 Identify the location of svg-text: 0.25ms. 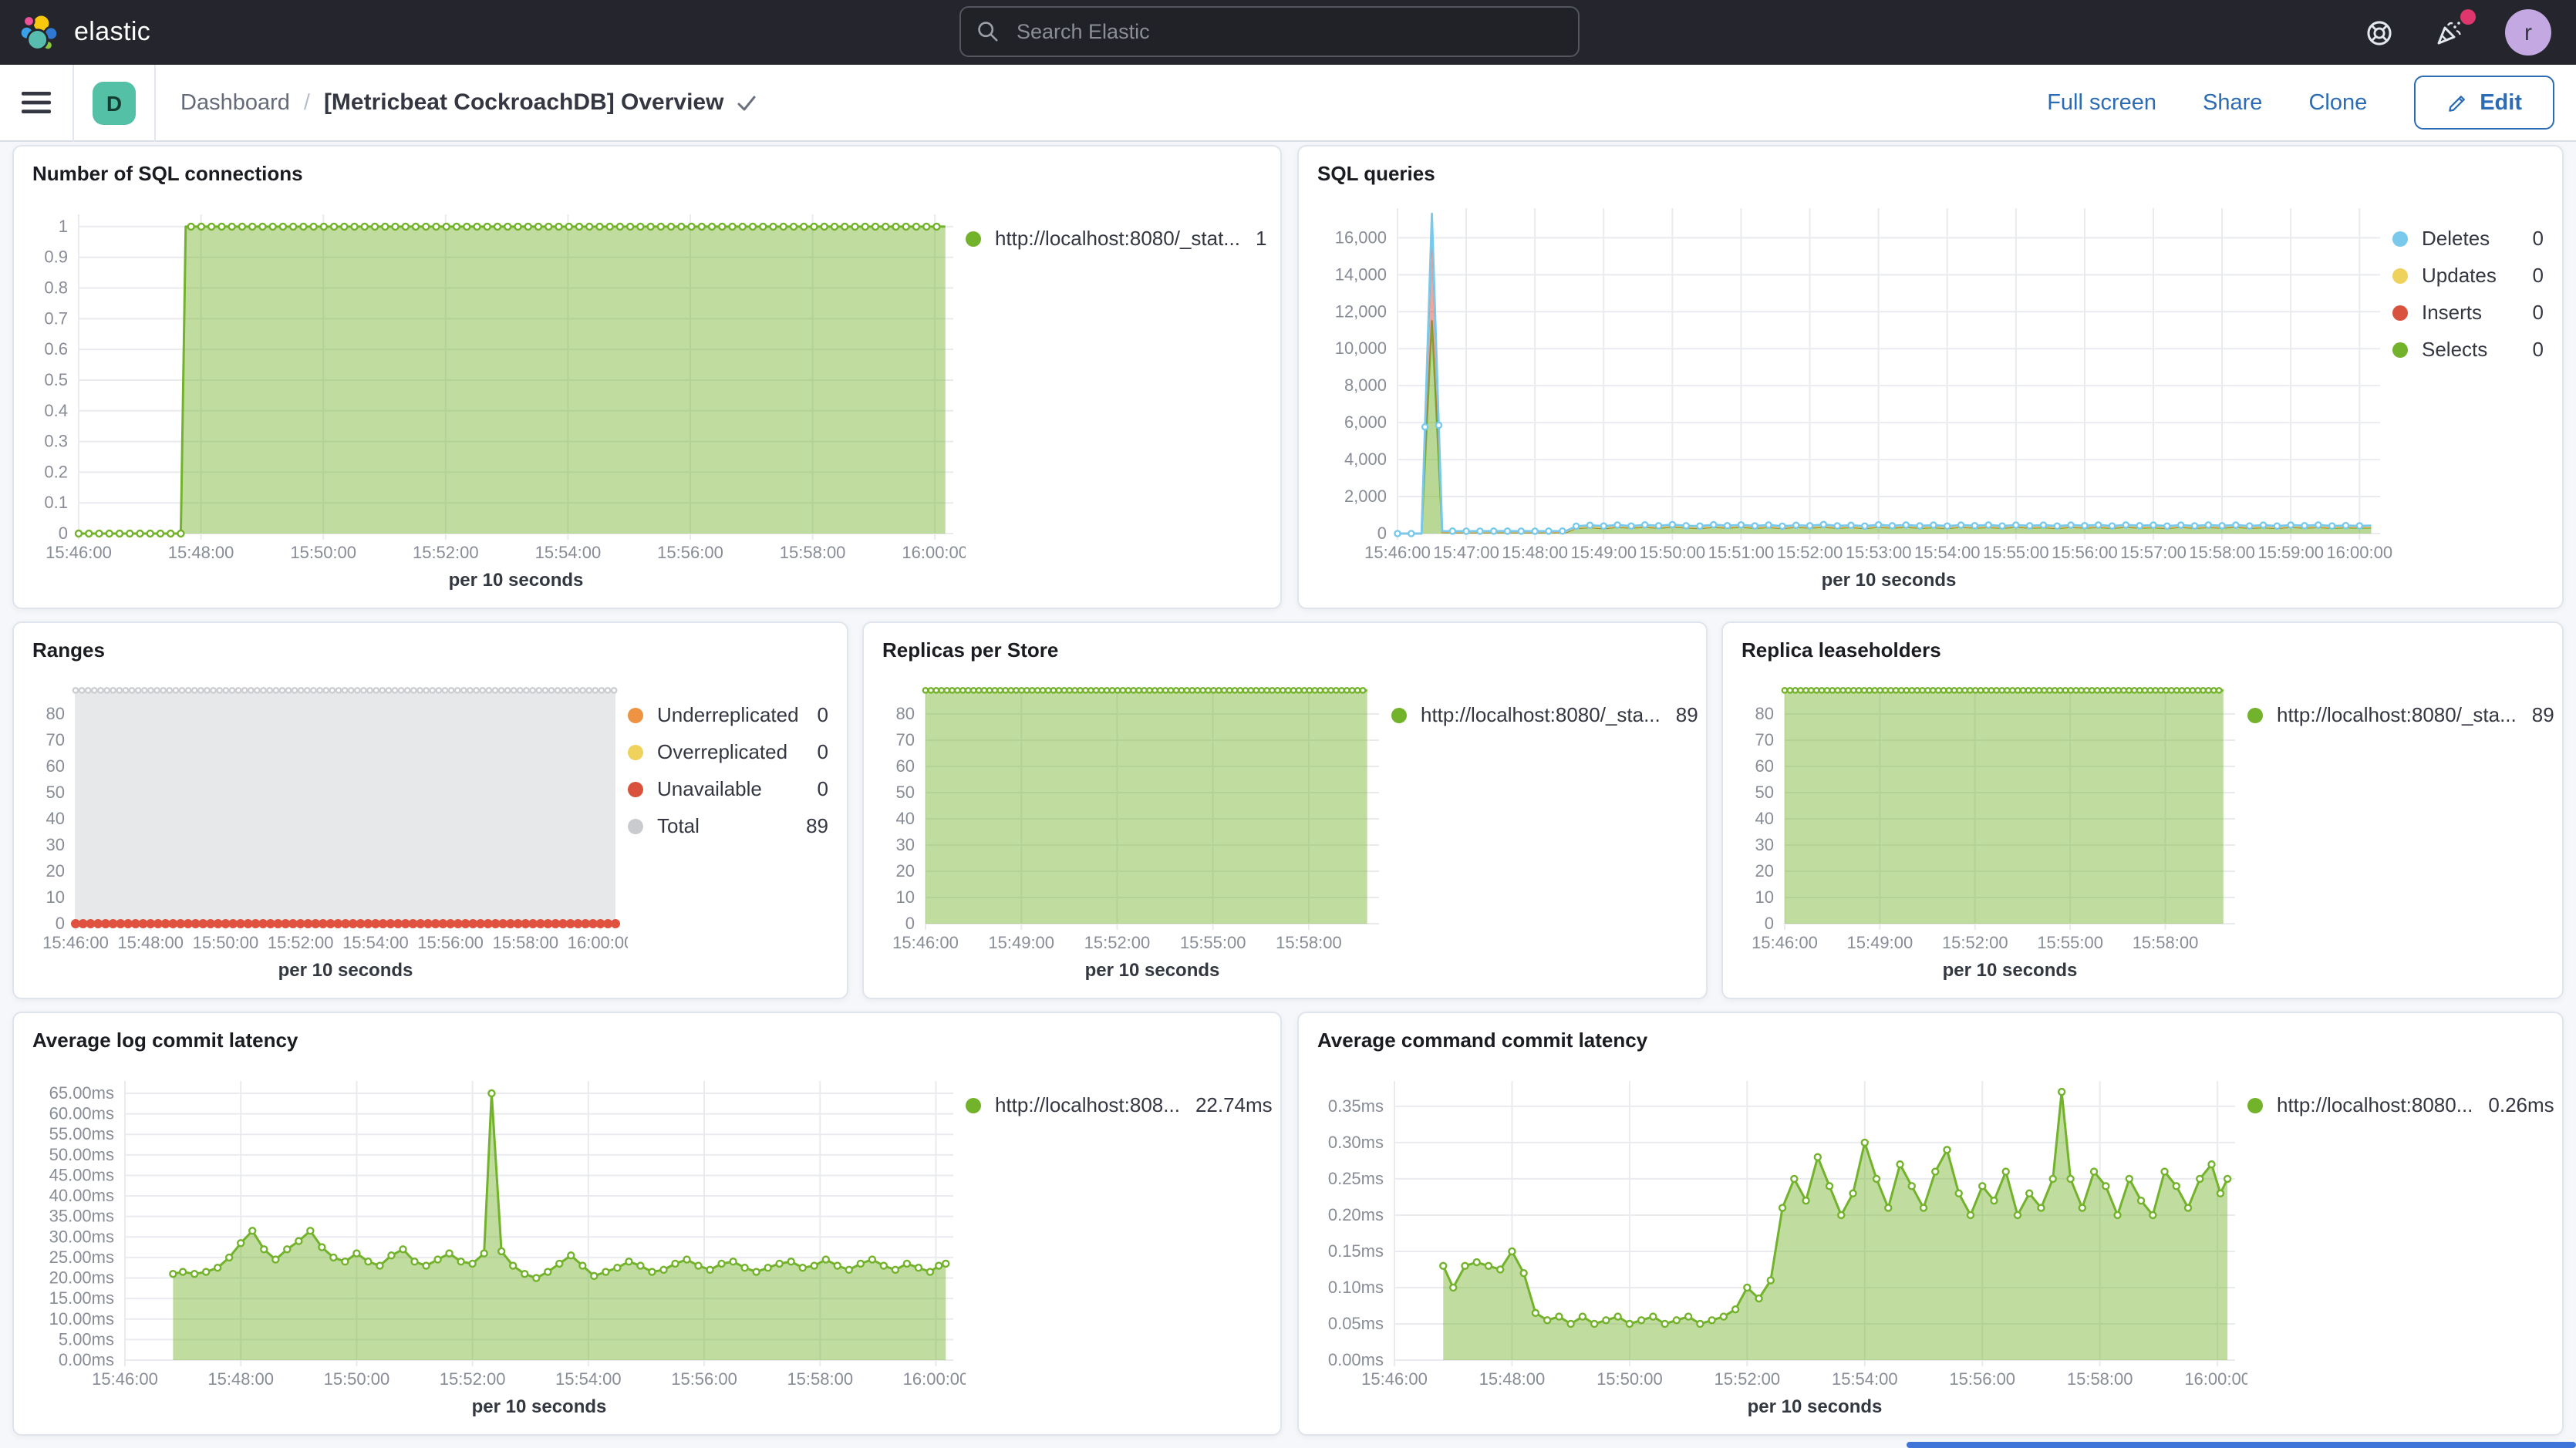
(1356, 1178).